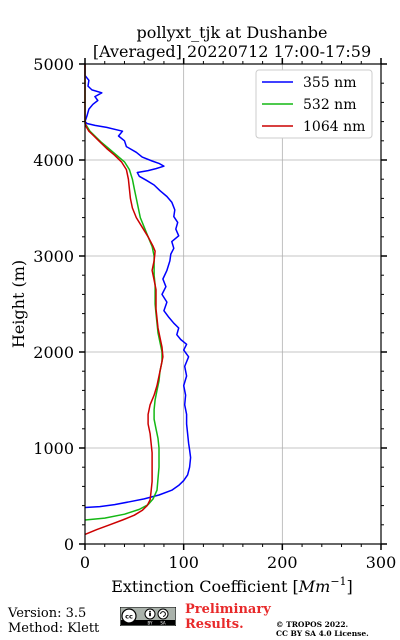 Image resolution: width=400 pixels, height=640 pixels. I want to click on y-tick-label: 3000, so click(53, 256).